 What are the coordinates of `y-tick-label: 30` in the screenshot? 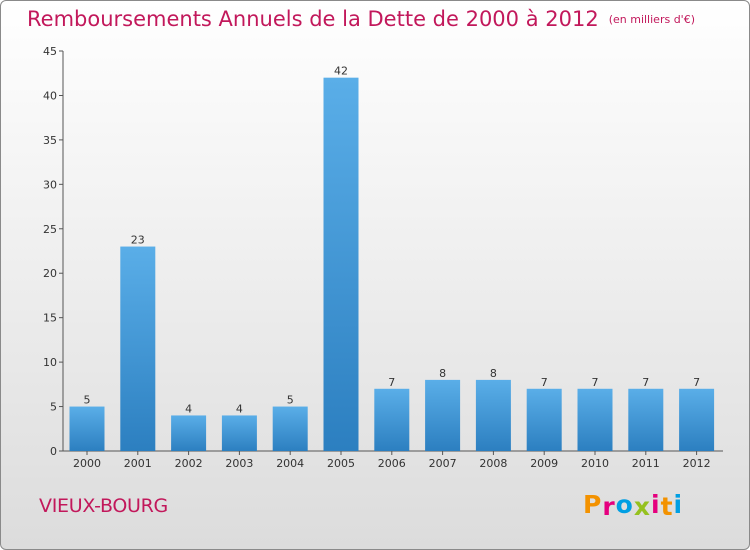 It's located at (50, 184).